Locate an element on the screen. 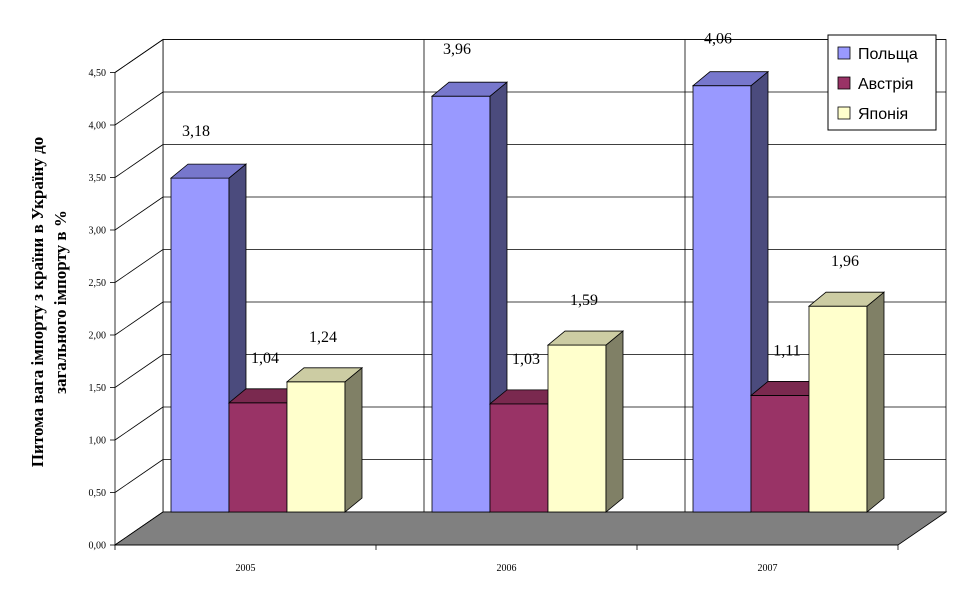  x-tick-label: 2007 is located at coordinates (768, 568).